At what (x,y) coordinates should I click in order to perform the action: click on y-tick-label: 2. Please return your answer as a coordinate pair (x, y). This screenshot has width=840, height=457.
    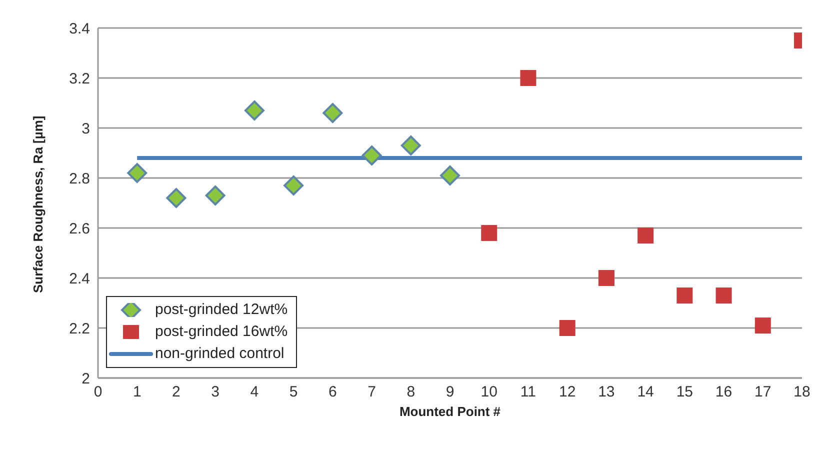
    Looking at the image, I should click on (86, 379).